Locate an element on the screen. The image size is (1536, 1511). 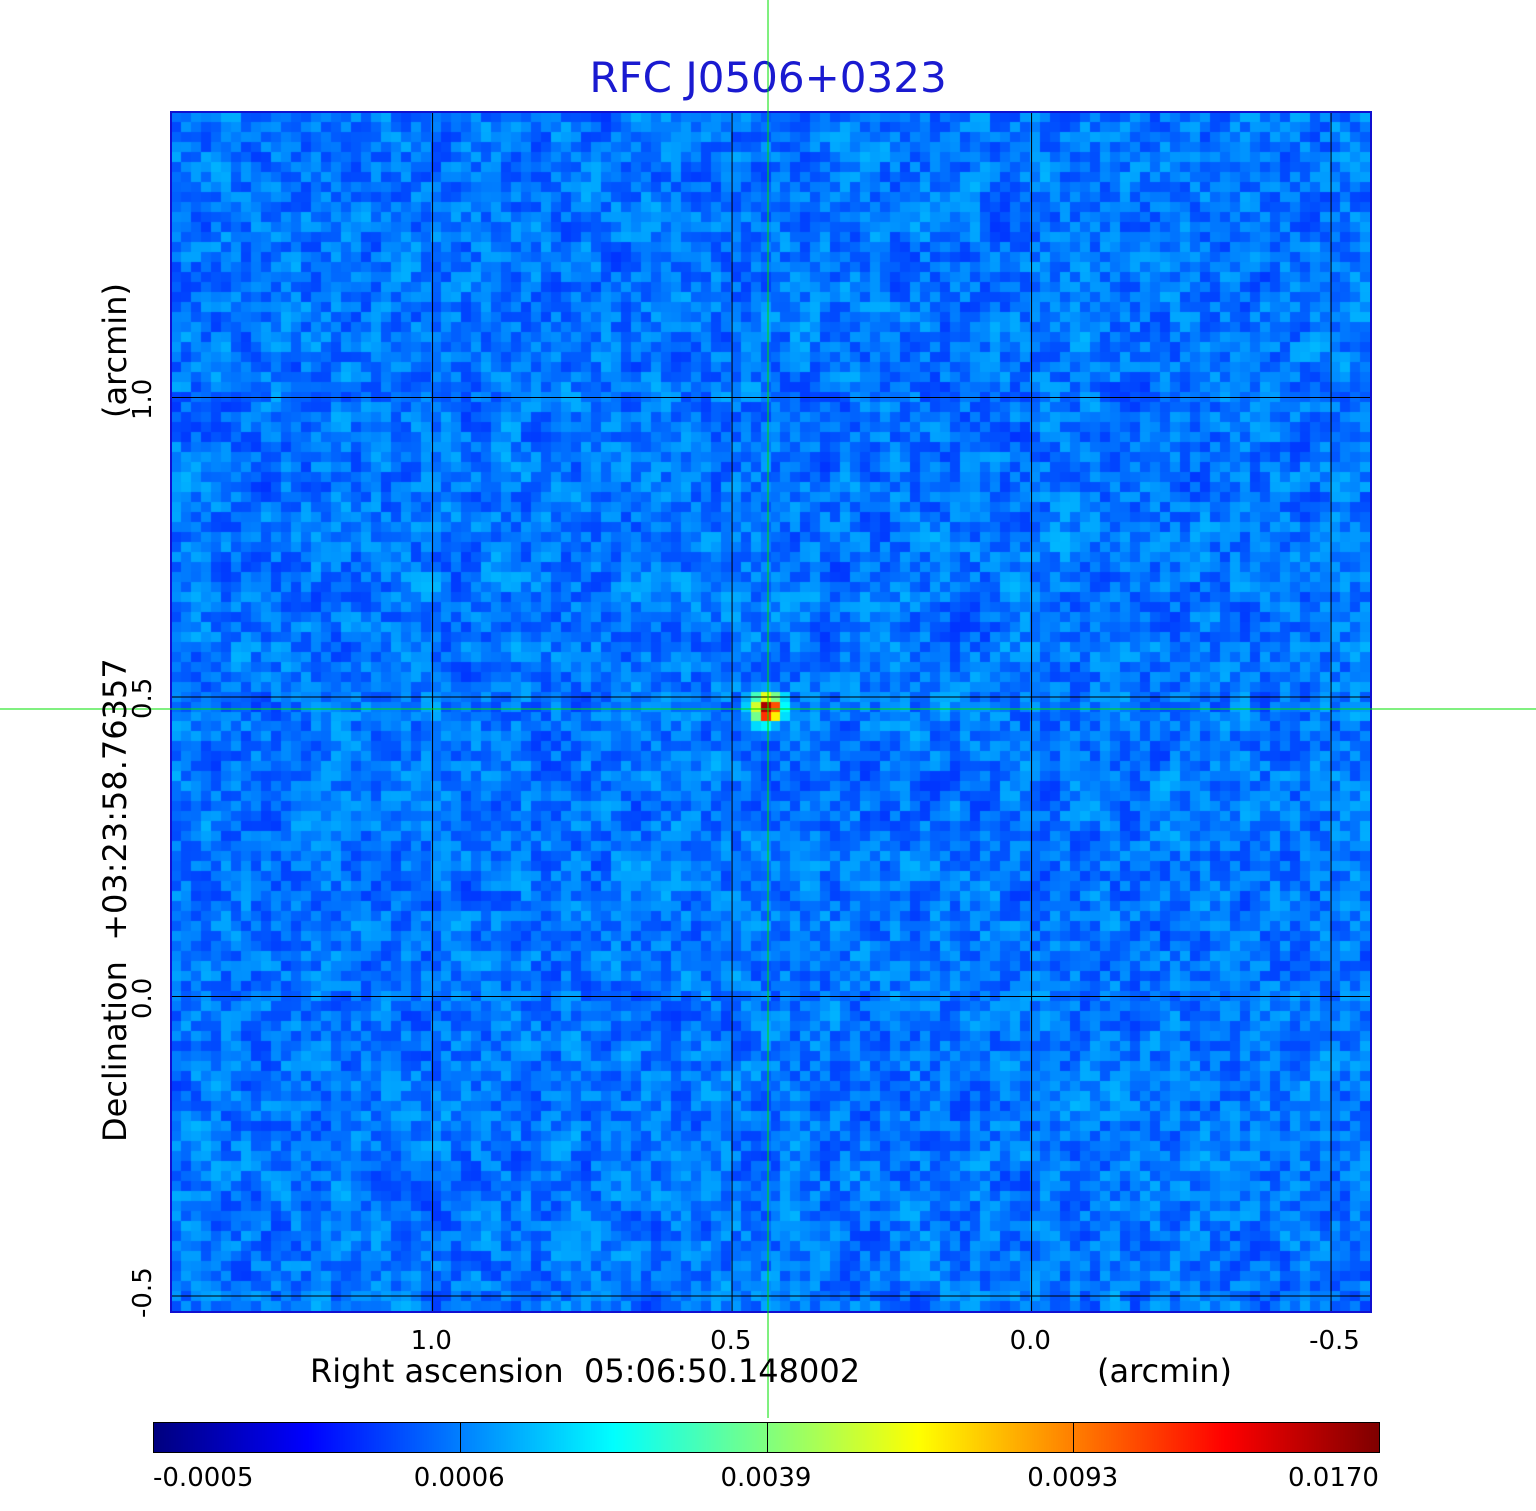
x-tick-label-1: 0.5 is located at coordinates (731, 1341).